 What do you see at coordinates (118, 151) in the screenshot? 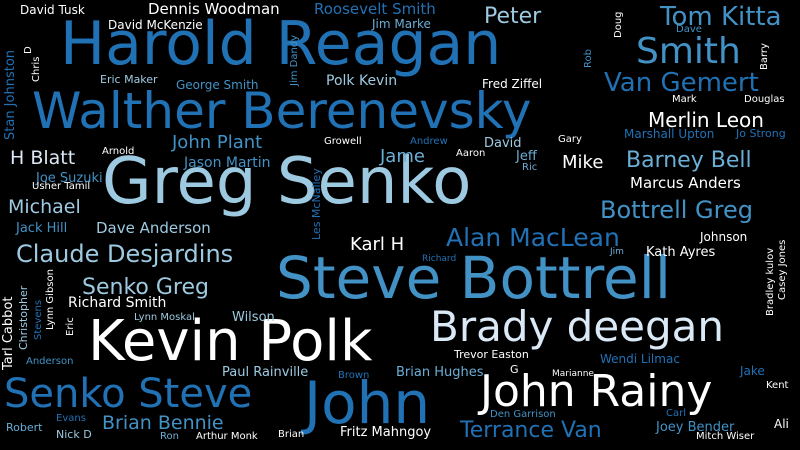
I see `word: Arnold` at bounding box center [118, 151].